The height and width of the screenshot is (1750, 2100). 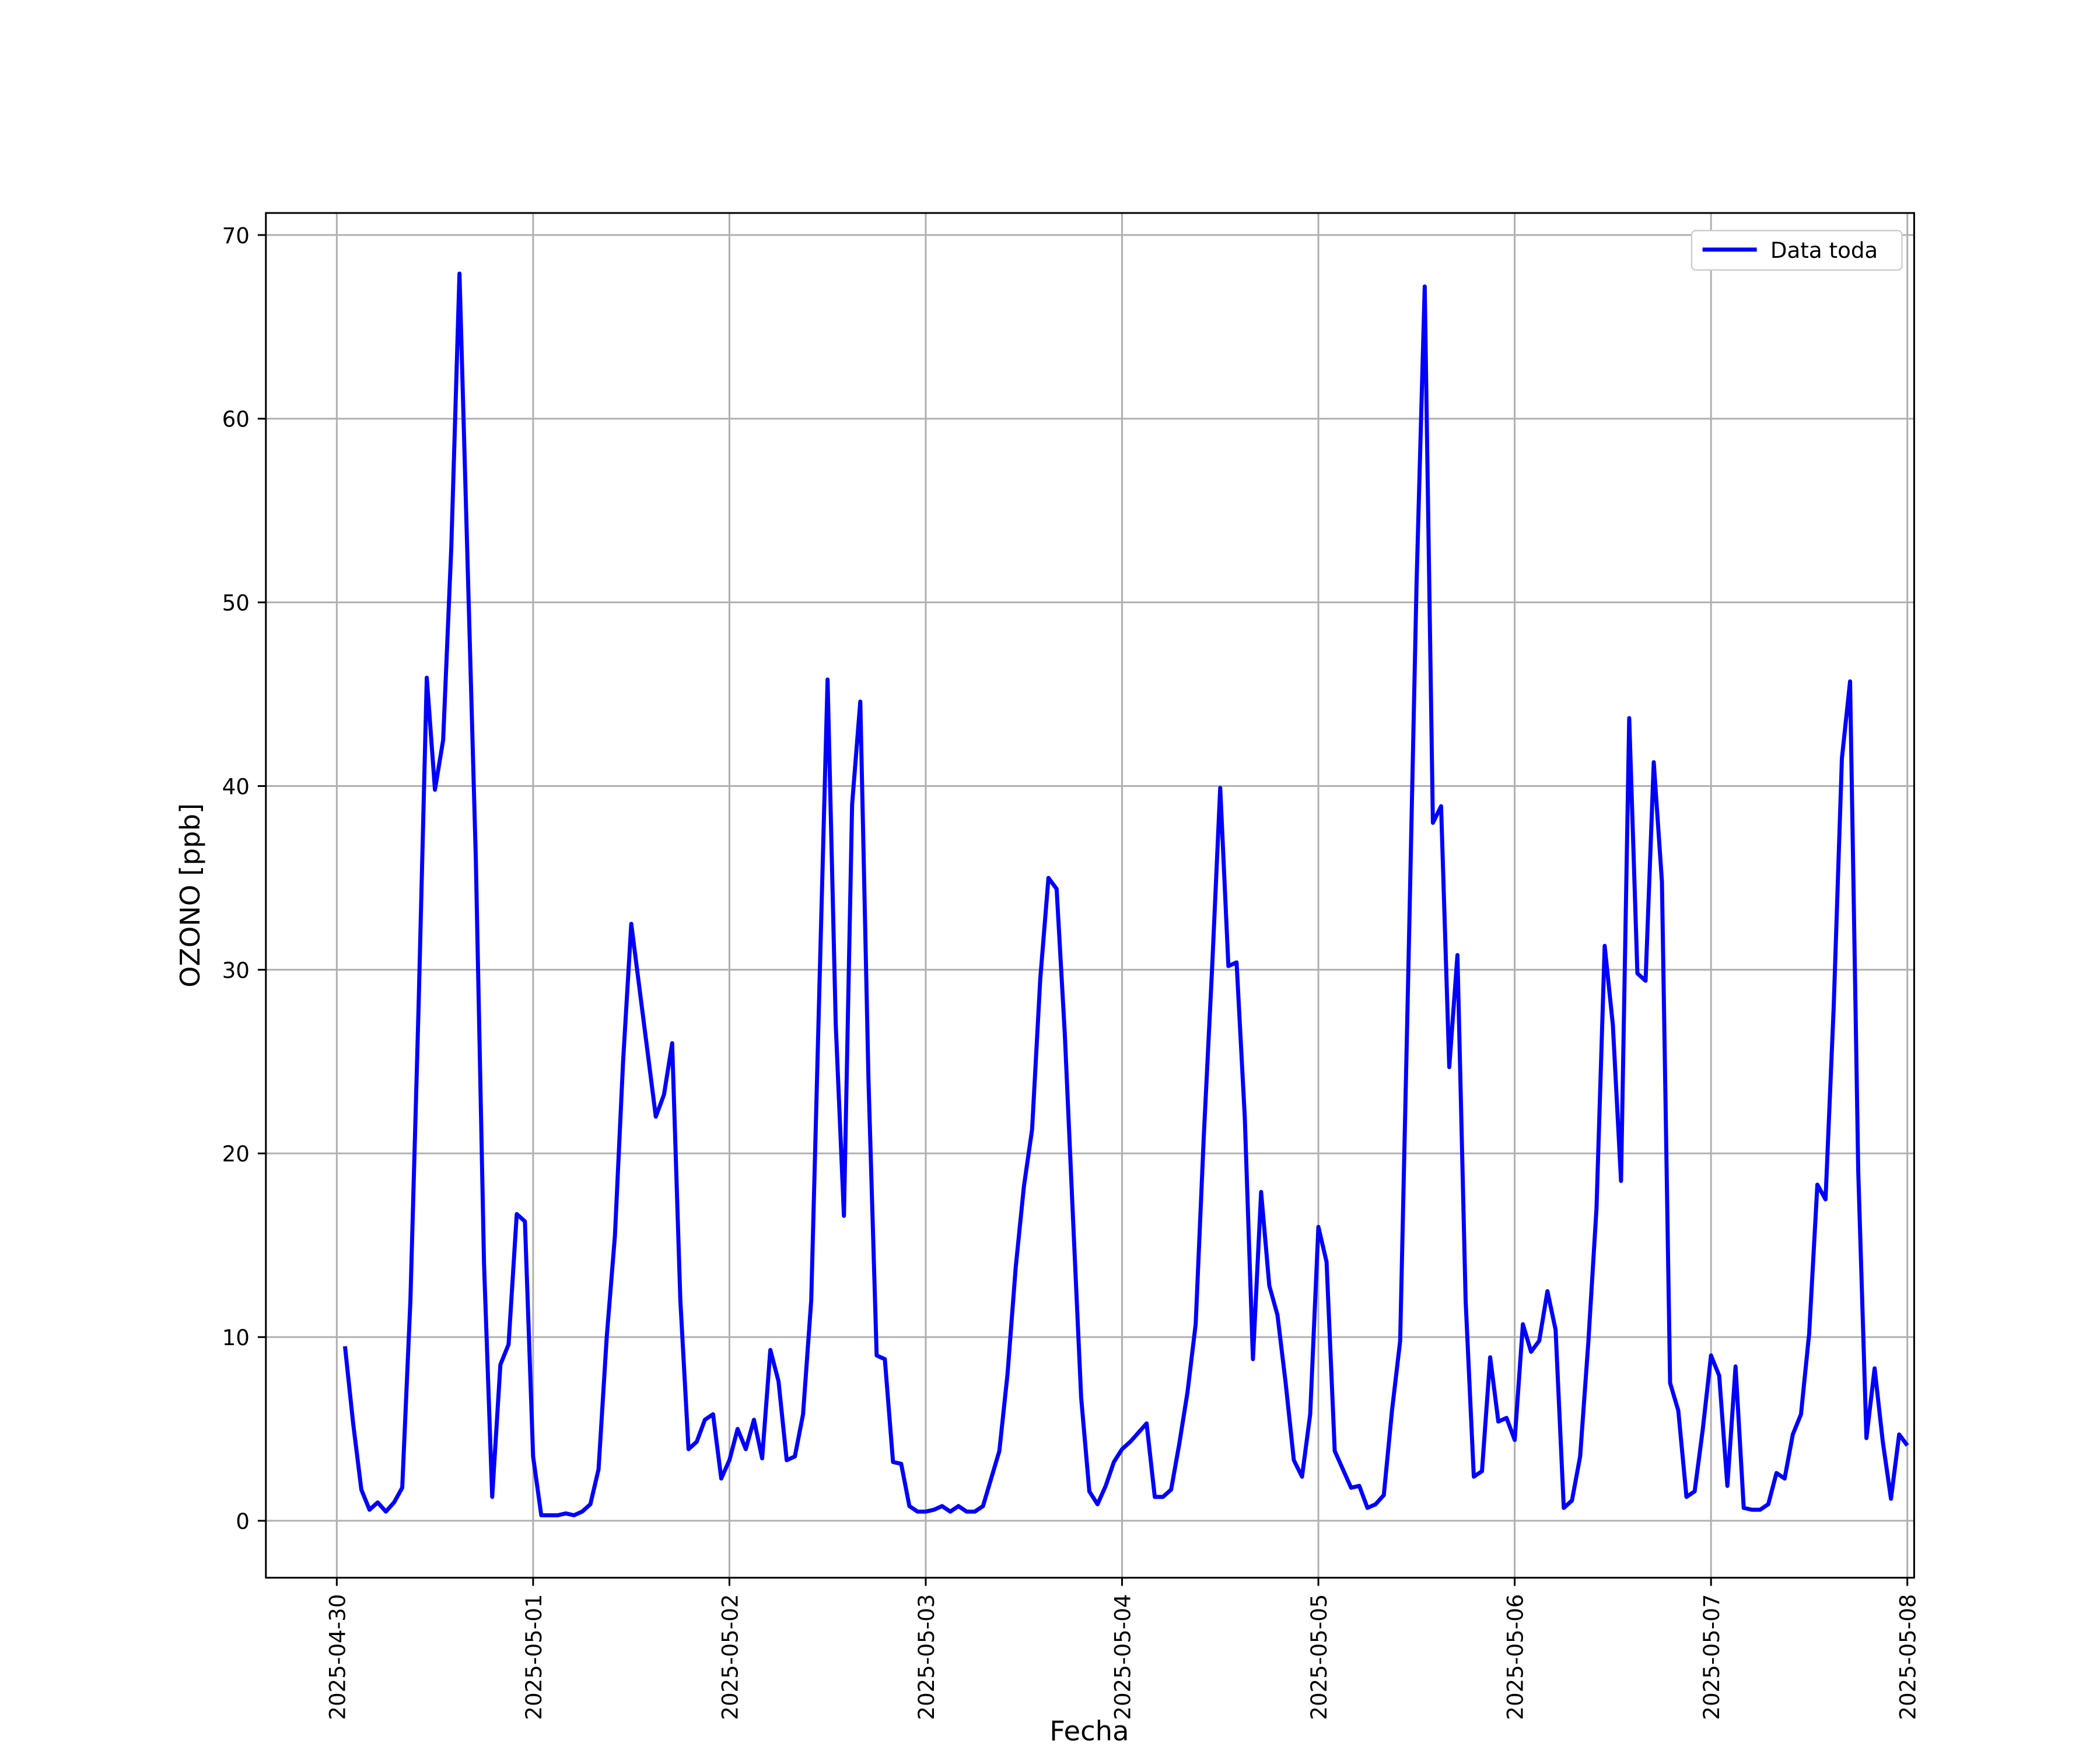 What do you see at coordinates (236, 1154) in the screenshot?
I see `y-tick-label: 20` at bounding box center [236, 1154].